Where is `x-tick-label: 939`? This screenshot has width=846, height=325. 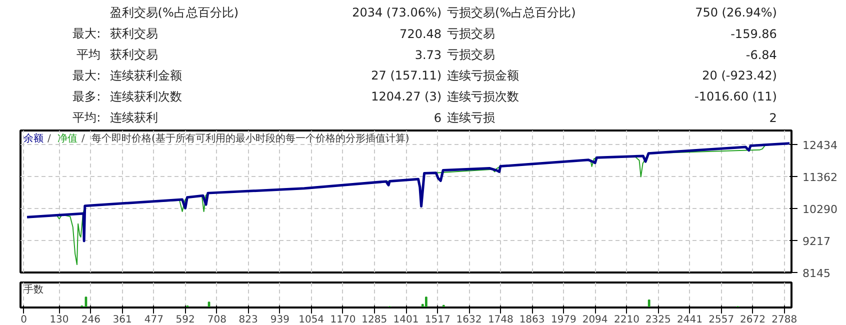 x-tick-label: 939 is located at coordinates (280, 319).